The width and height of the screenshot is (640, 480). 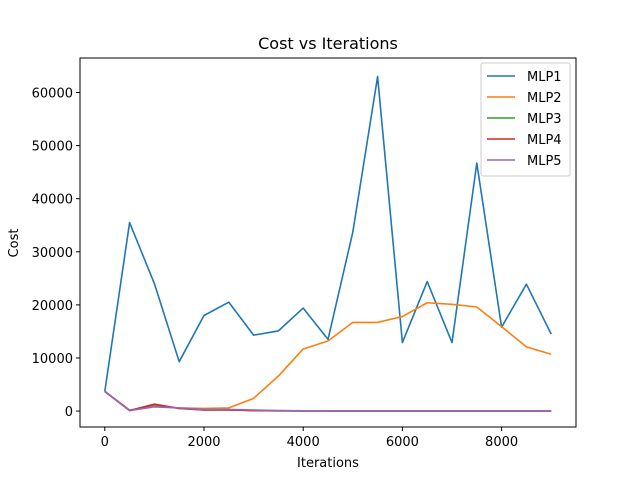 I want to click on y-tick-label: 60000, so click(x=52, y=94).